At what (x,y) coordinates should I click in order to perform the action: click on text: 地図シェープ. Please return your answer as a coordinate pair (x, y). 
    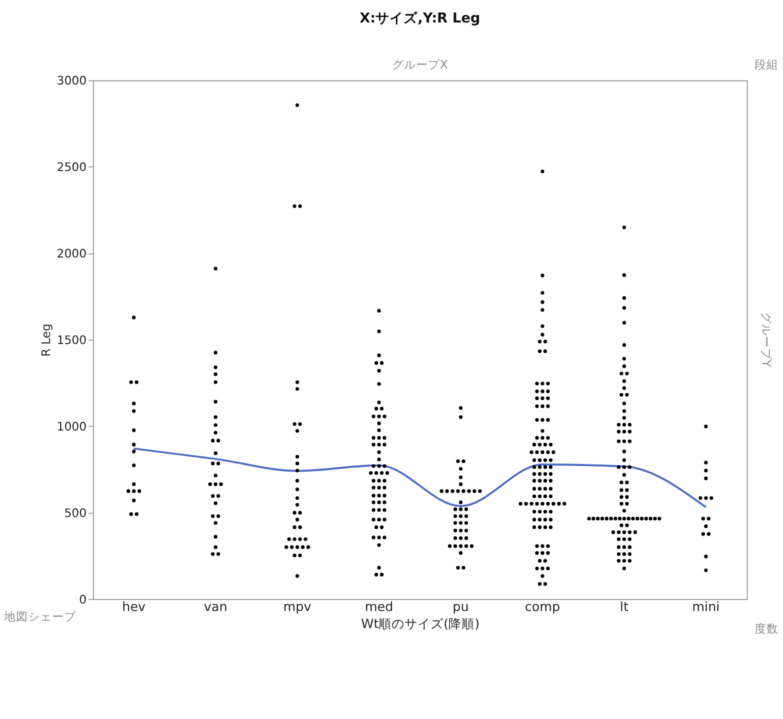
    Looking at the image, I should click on (40, 617).